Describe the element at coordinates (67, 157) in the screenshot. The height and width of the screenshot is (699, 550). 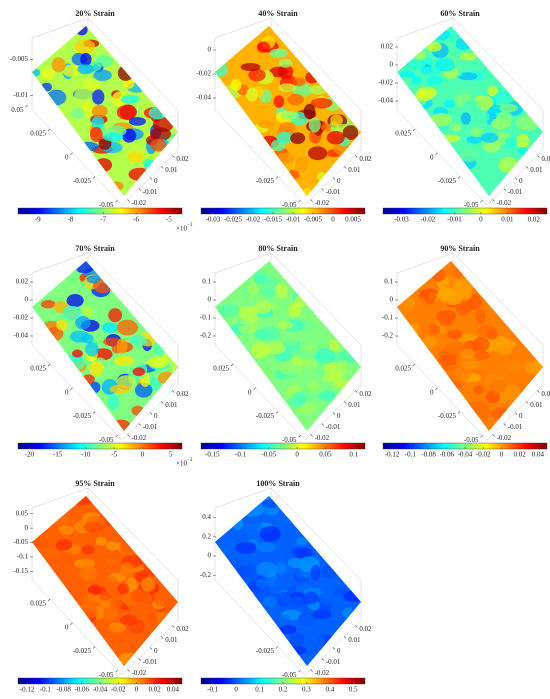
I see `y-tick-label: 0` at that location.